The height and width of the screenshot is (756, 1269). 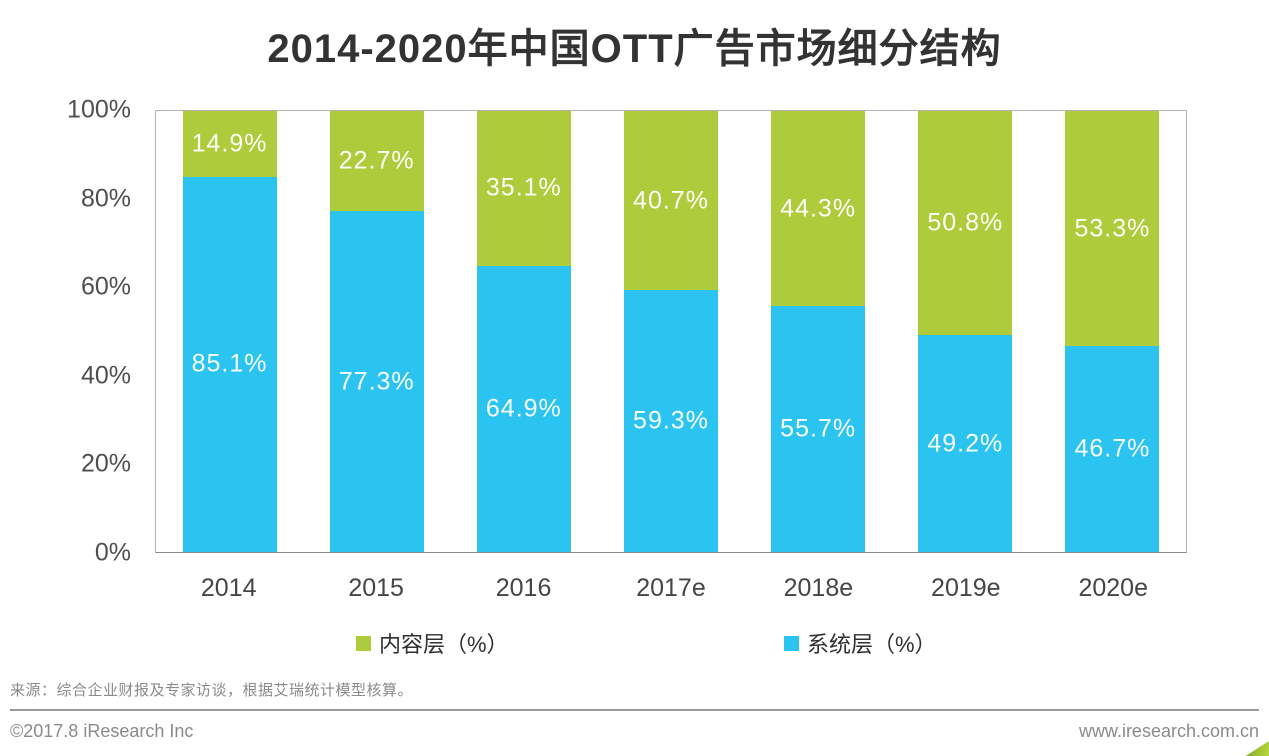 I want to click on data-label: 50.8%, so click(x=965, y=222).